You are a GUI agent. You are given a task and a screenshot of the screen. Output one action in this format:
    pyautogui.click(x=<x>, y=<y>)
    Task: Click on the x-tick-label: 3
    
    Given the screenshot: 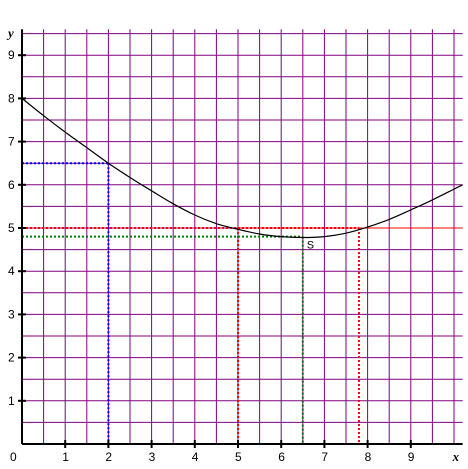 What is the action you would take?
    pyautogui.click(x=152, y=457)
    